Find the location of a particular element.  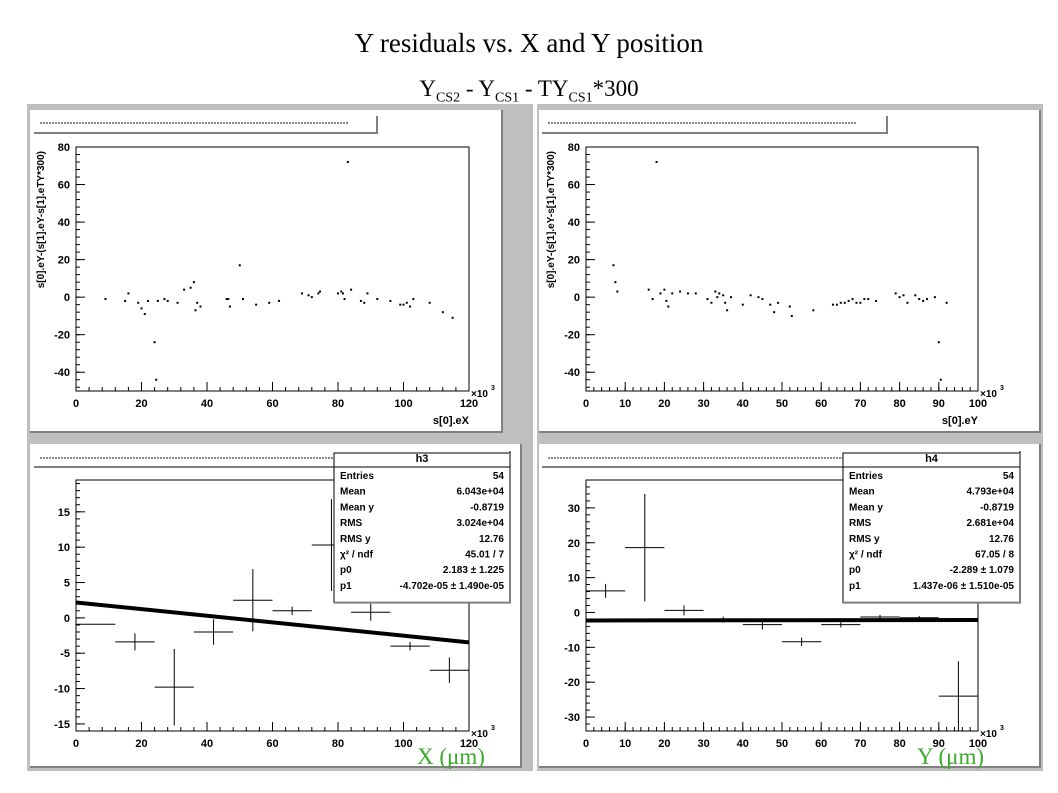

stats-label: Entries is located at coordinates (357, 476).